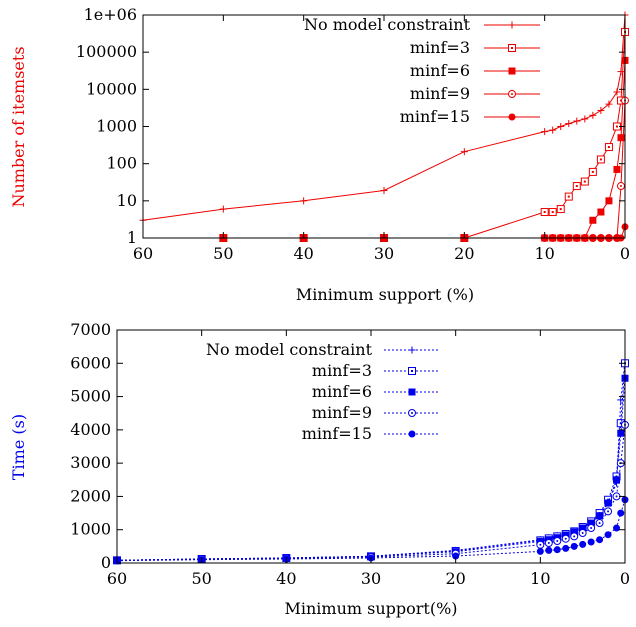 This screenshot has width=636, height=627. Describe the element at coordinates (127, 200) in the screenshot. I see `y-tick-label: 10` at that location.